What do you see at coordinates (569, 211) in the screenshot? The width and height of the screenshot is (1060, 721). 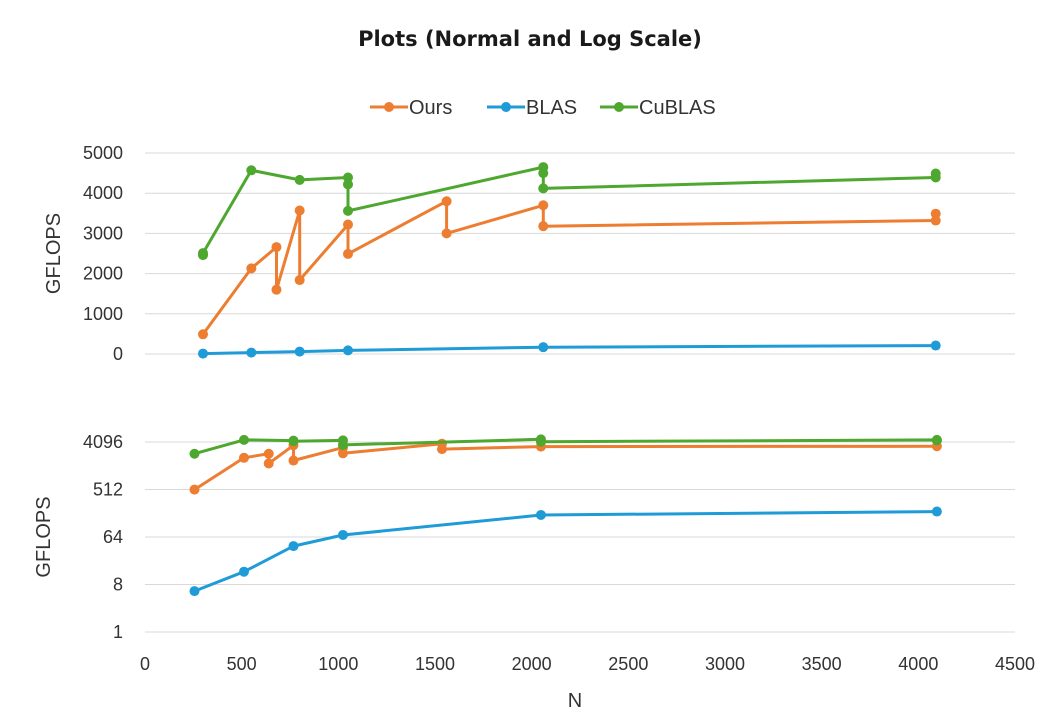 I see `series-line-cublas` at bounding box center [569, 211].